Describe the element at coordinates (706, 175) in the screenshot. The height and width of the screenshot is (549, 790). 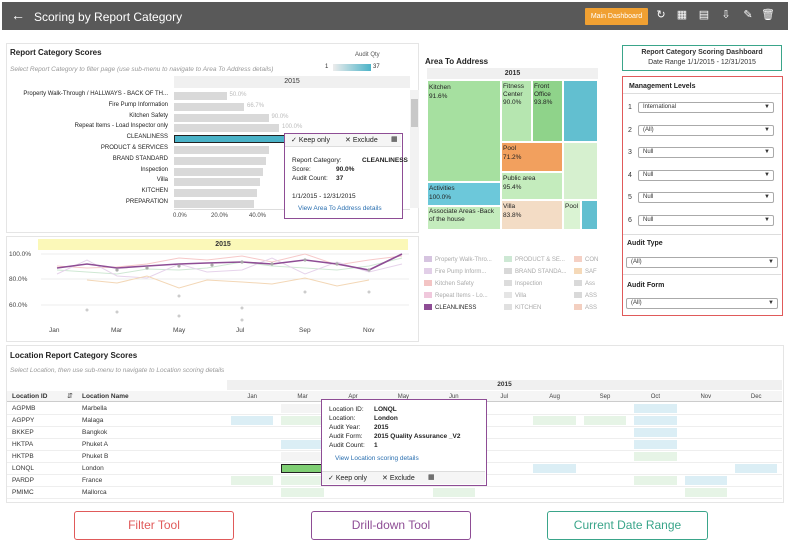
I see `level-select-4: Null ▼` at that location.